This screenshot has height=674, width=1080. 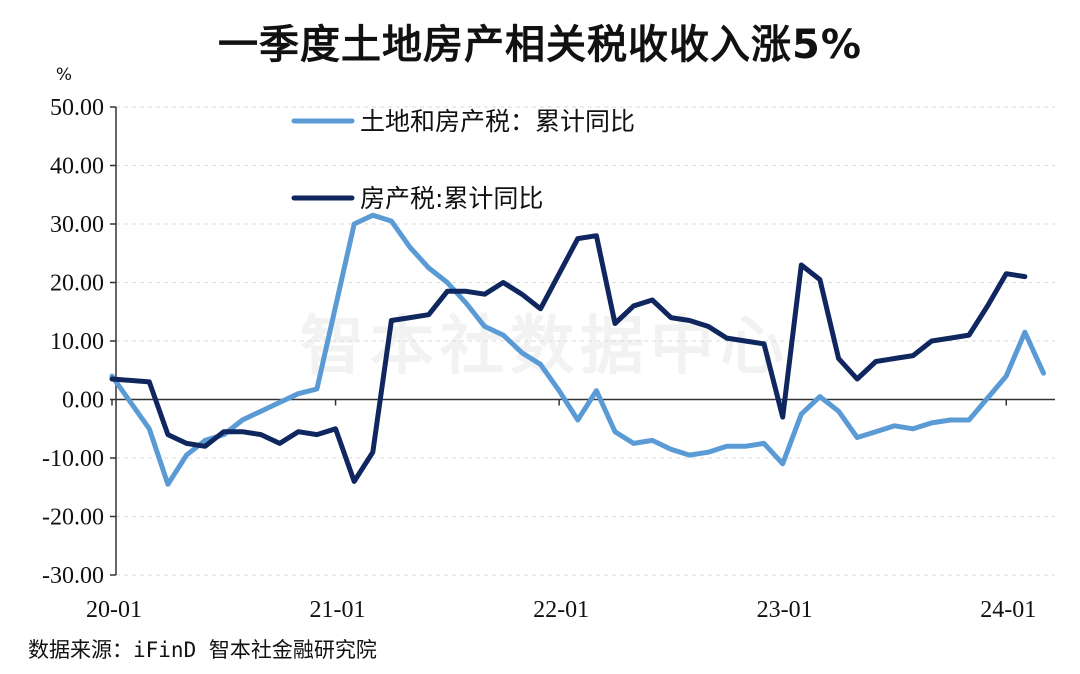 I want to click on y-tick-label: -10.00, so click(x=73, y=459).